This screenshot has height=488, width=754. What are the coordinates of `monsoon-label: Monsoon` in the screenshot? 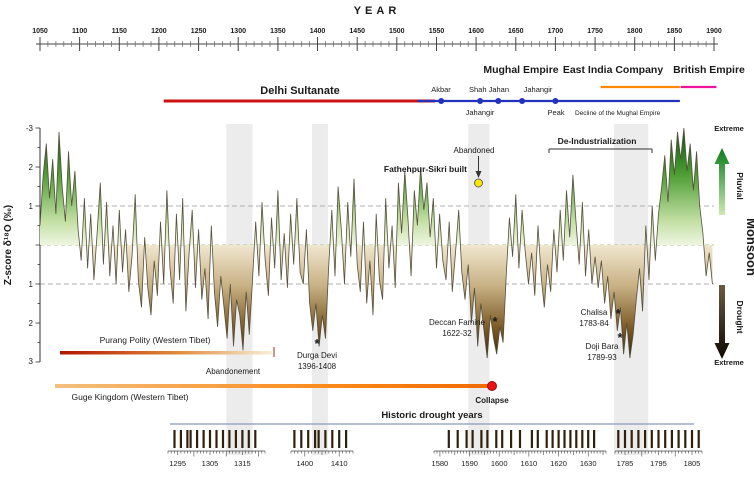 It's located at (749, 247).